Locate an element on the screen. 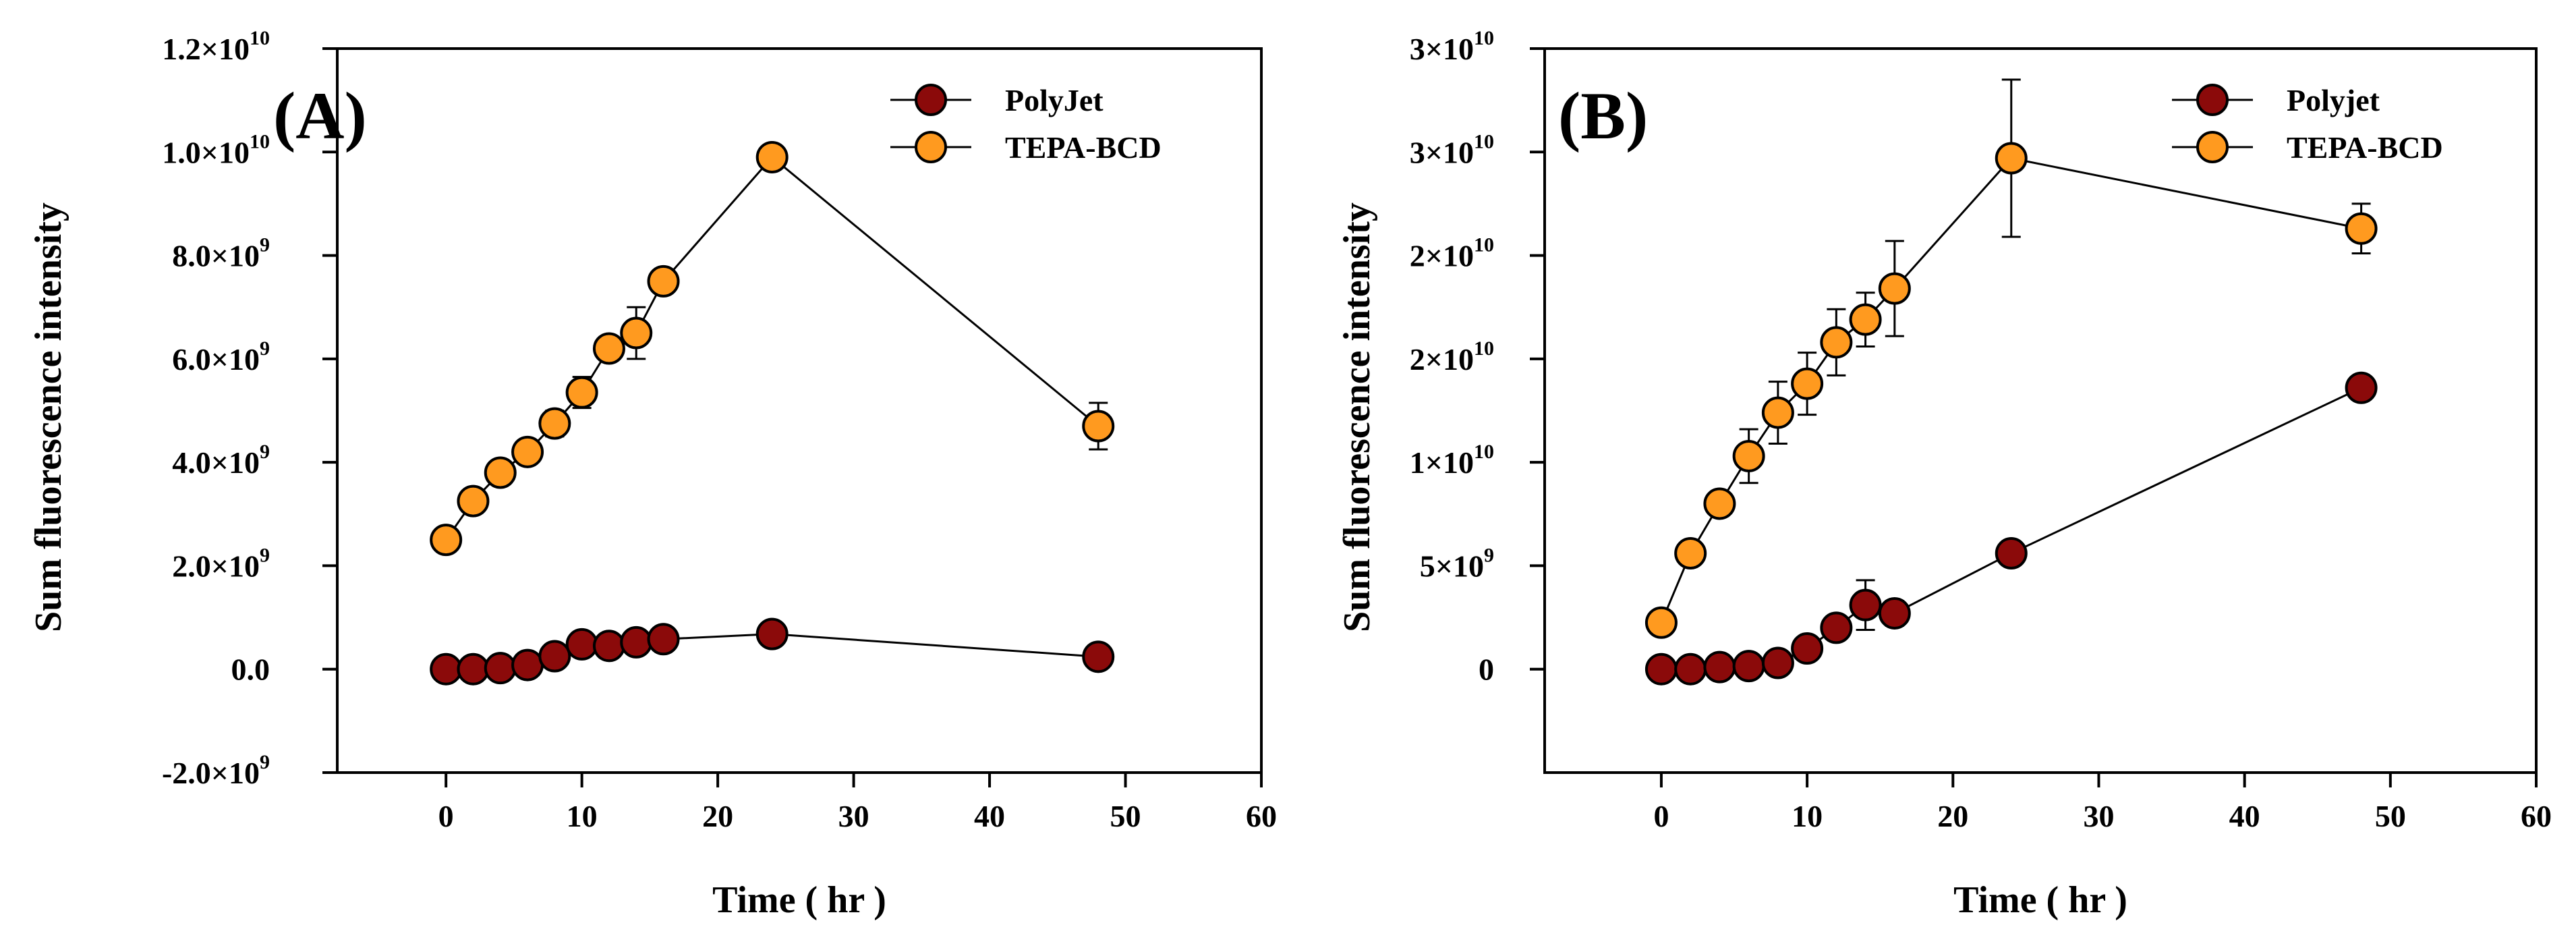 The image size is (2576, 946). series-tepa-bcd is located at coordinates (772, 348).